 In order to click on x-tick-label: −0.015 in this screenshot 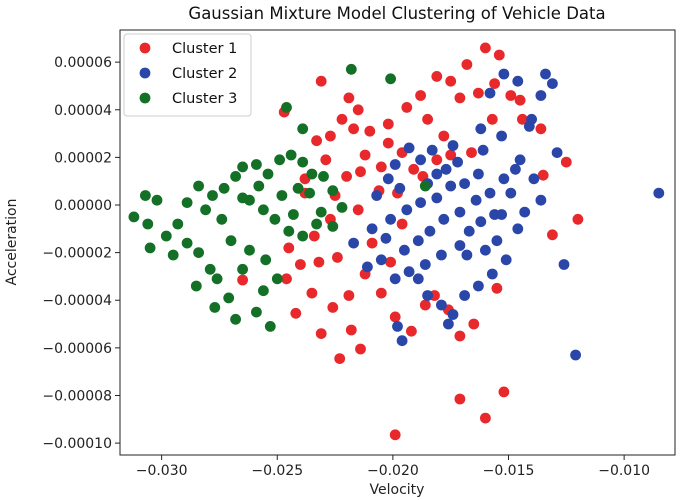, I will do `click(509, 471)`.